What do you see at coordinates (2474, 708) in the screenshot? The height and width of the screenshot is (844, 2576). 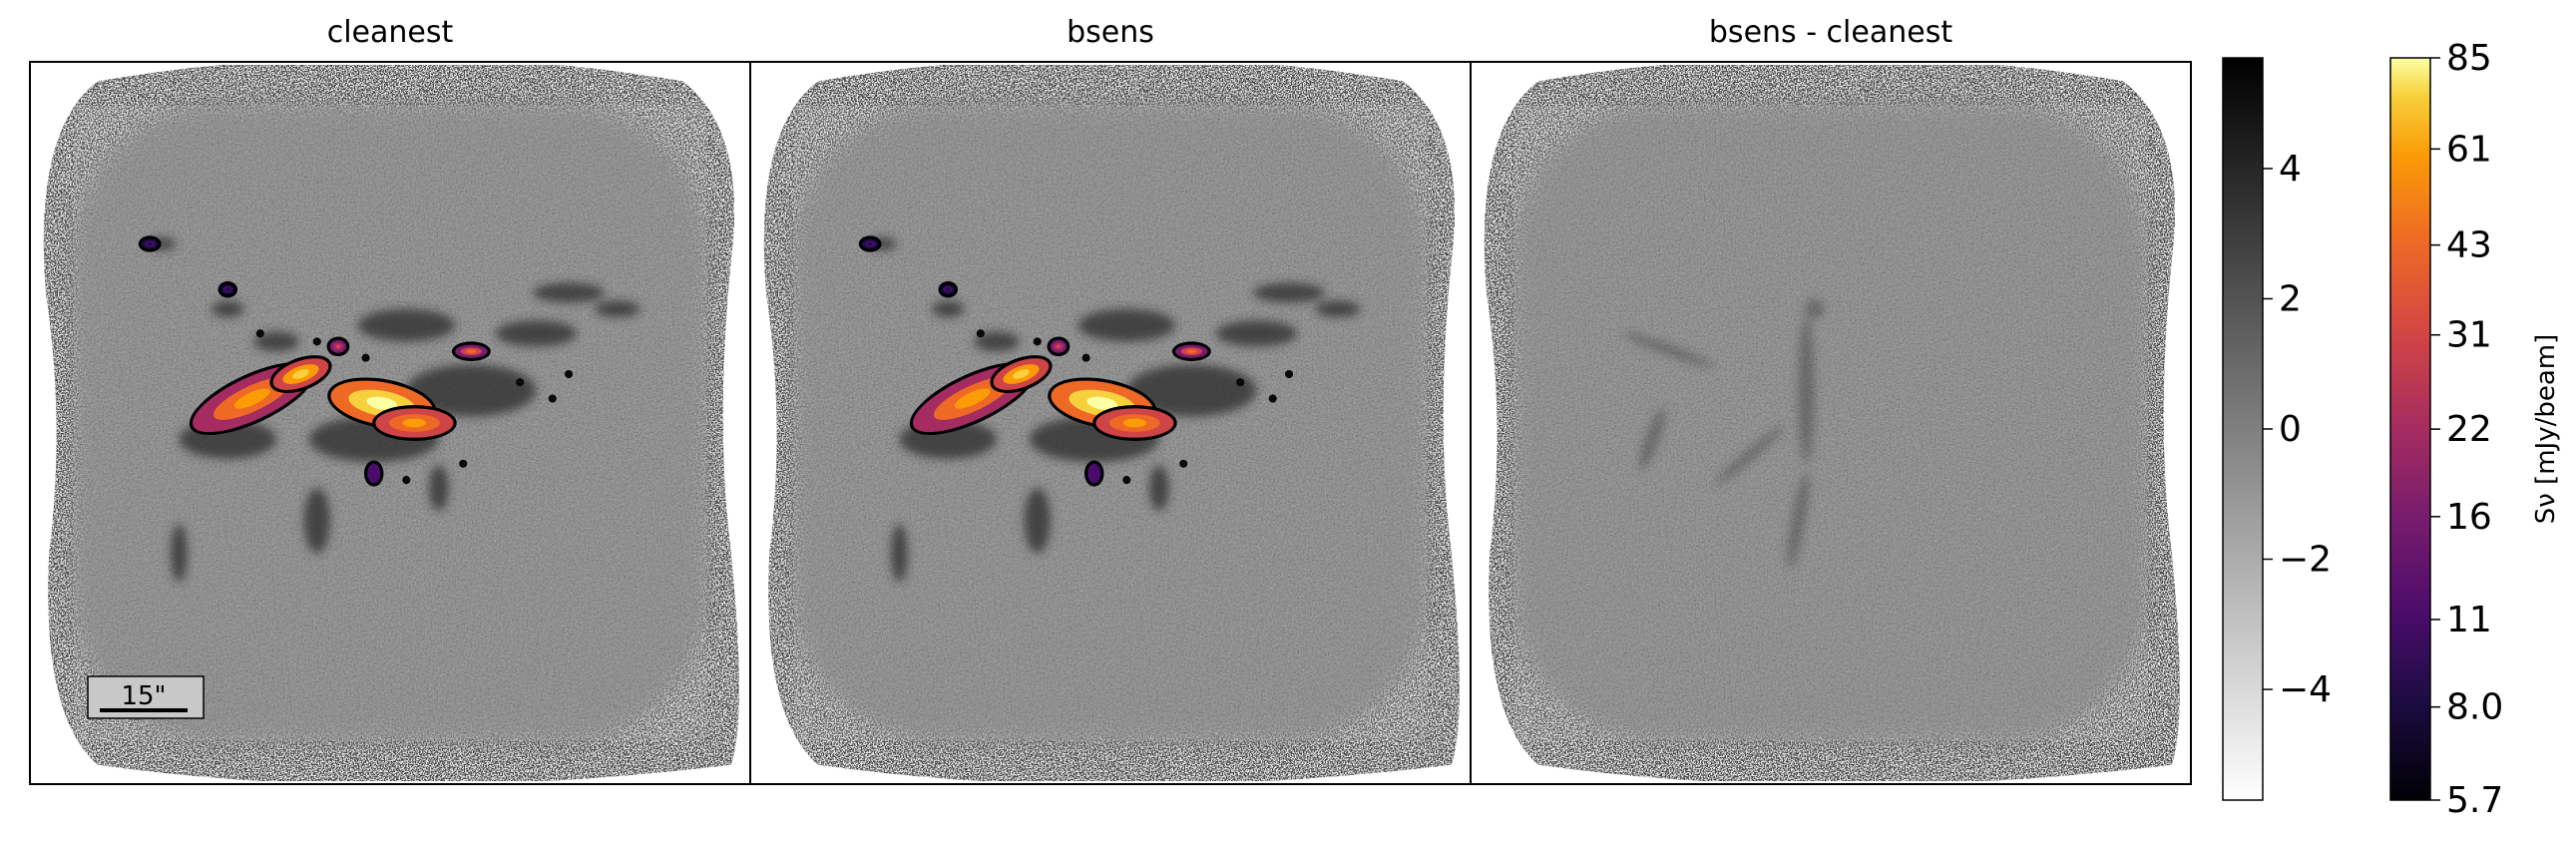 I see `inferno-colorbar-tick-label: 8.0` at bounding box center [2474, 708].